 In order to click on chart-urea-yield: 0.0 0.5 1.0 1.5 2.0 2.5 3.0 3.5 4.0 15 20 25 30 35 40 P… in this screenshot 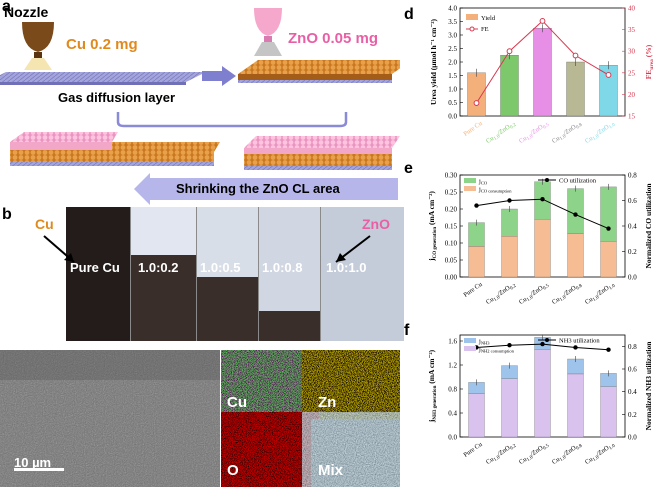, I will do `click(542, 76)`.